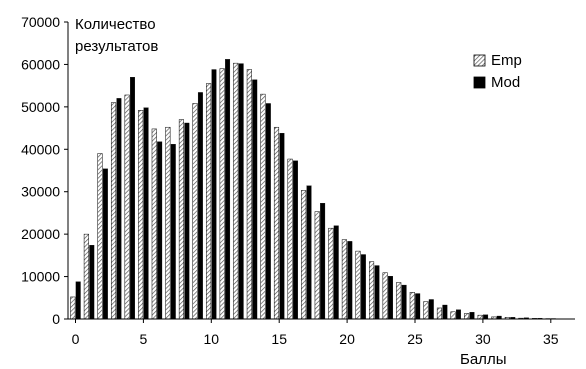 The image size is (586, 369). Describe the element at coordinates (415, 339) in the screenshot. I see `x-tick-label-25: 25` at that location.